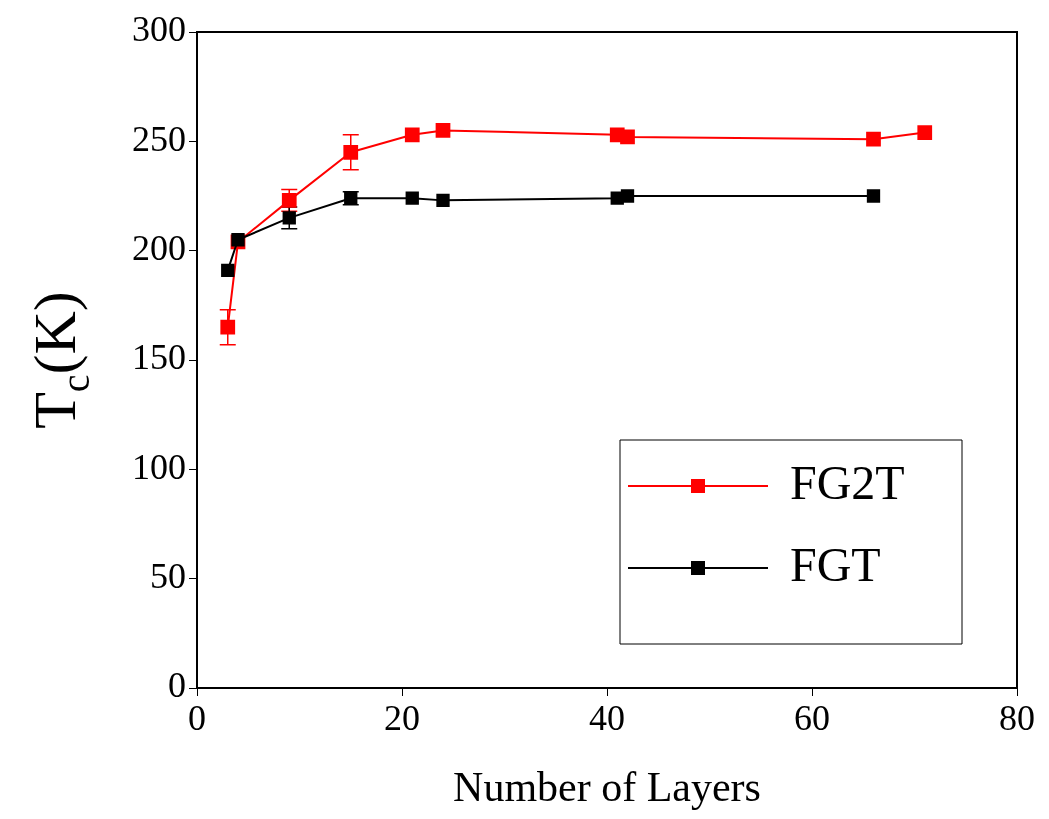 The image size is (1049, 819). What do you see at coordinates (60, 360) in the screenshot?
I see `y-axis-title: Tc(K)` at bounding box center [60, 360].